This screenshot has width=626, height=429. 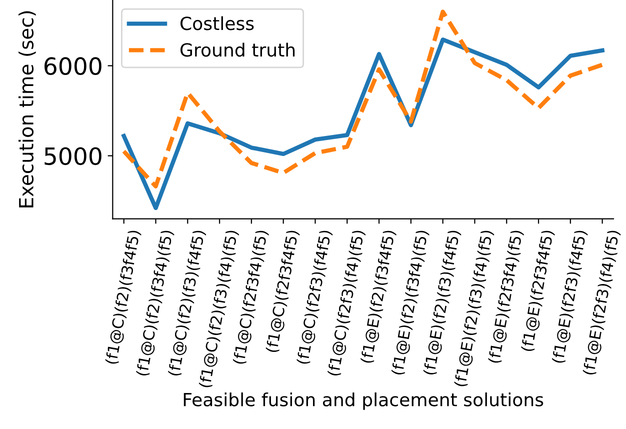 What do you see at coordinates (27, 109) in the screenshot?
I see `y-axis-title: Execution time (sec)` at bounding box center [27, 109].